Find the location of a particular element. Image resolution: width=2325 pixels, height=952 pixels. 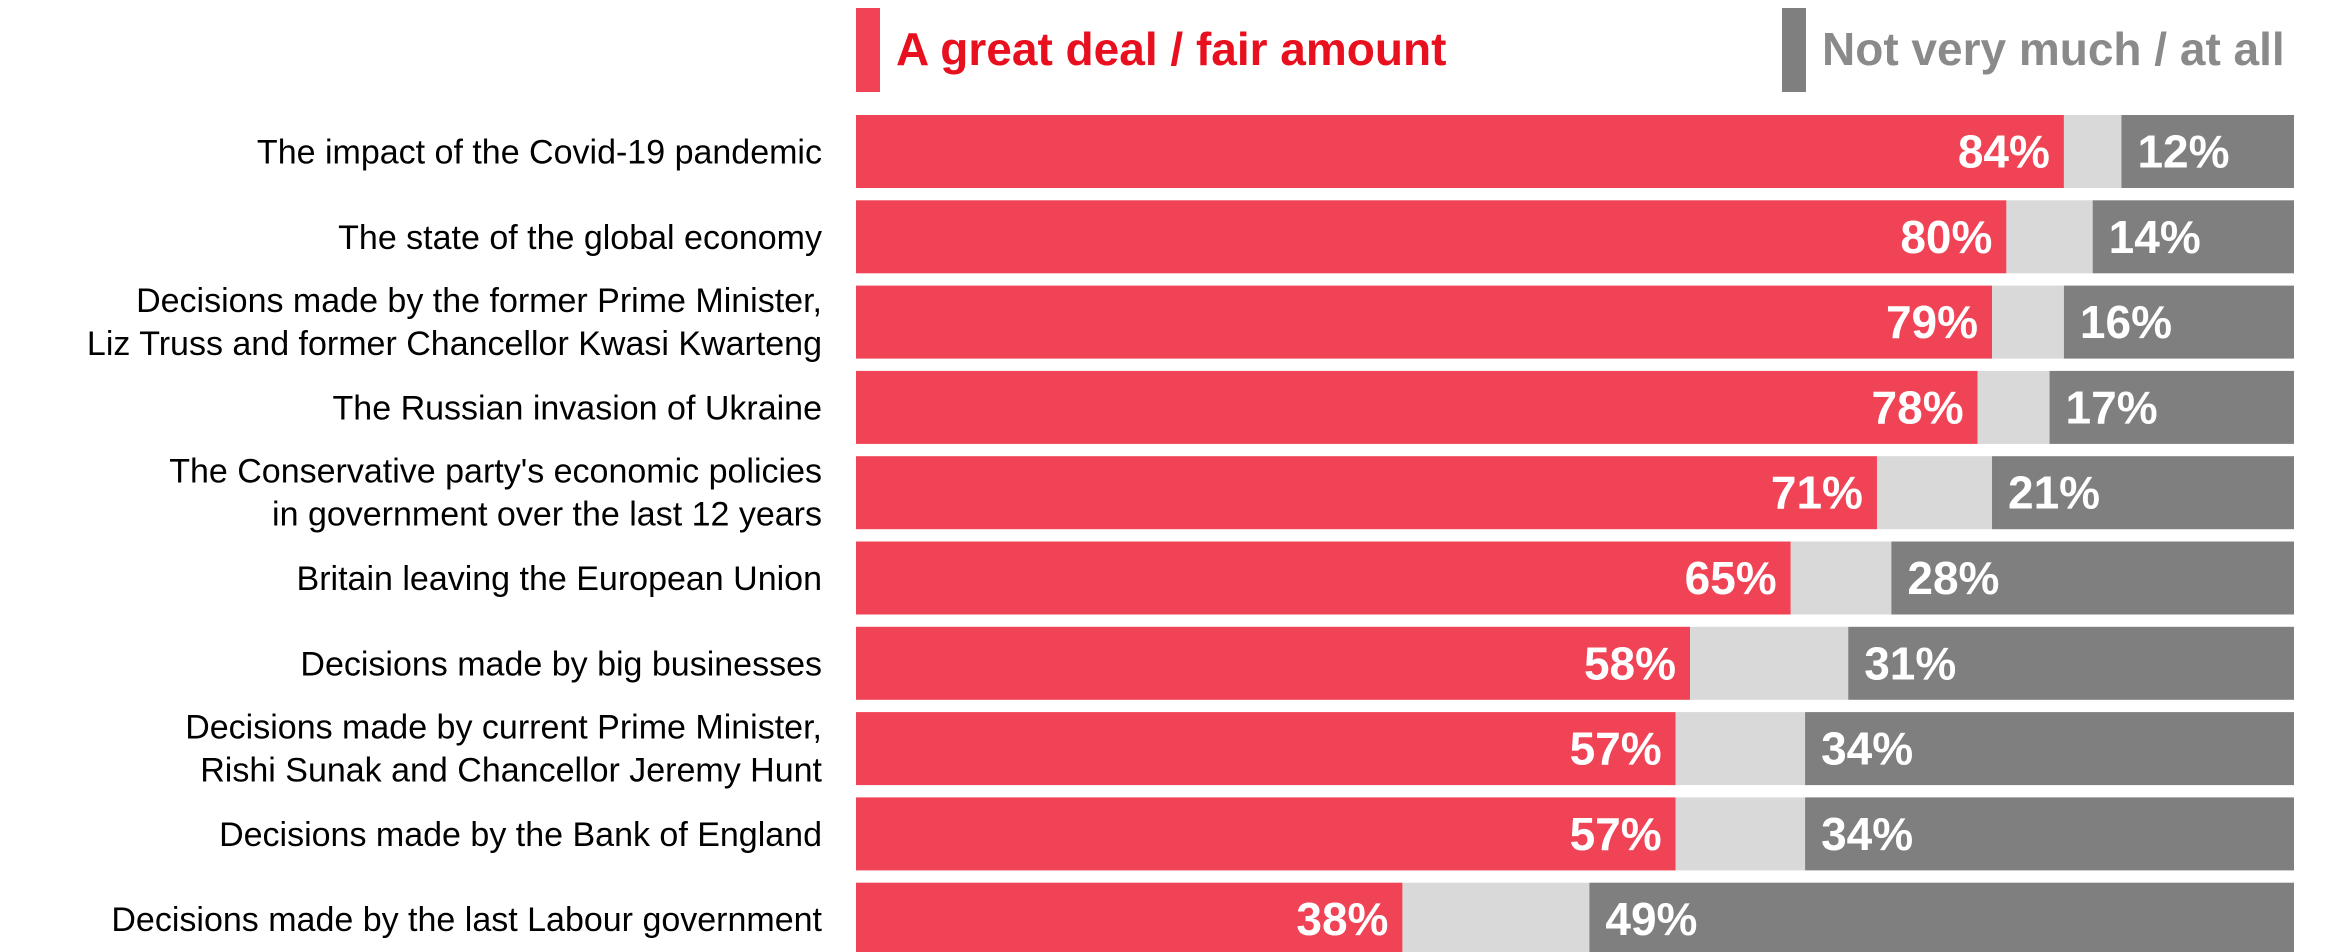

category-label-9: Decisions made by the Bank of England is located at coordinates (520, 835).